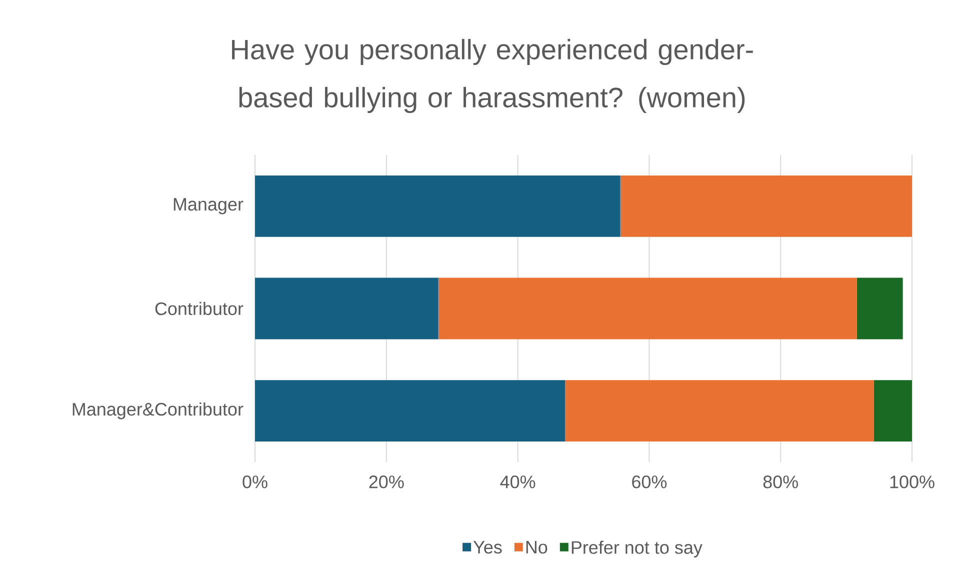 Image resolution: width=957 pixels, height=581 pixels. Describe the element at coordinates (386, 482) in the screenshot. I see `x-tick-label: 20%` at that location.